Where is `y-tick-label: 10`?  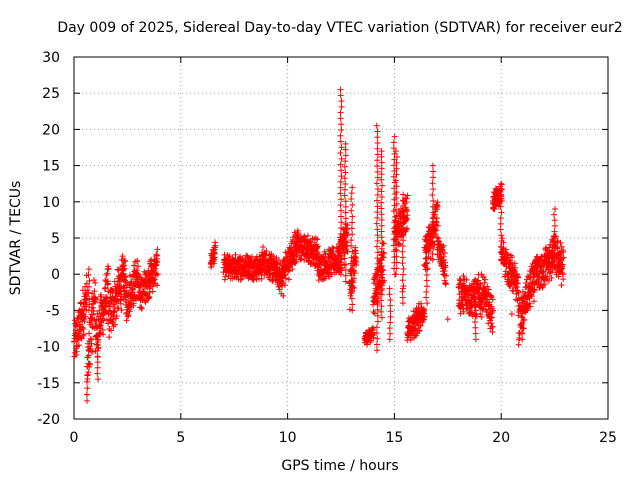 y-tick-label: 10 is located at coordinates (51, 203).